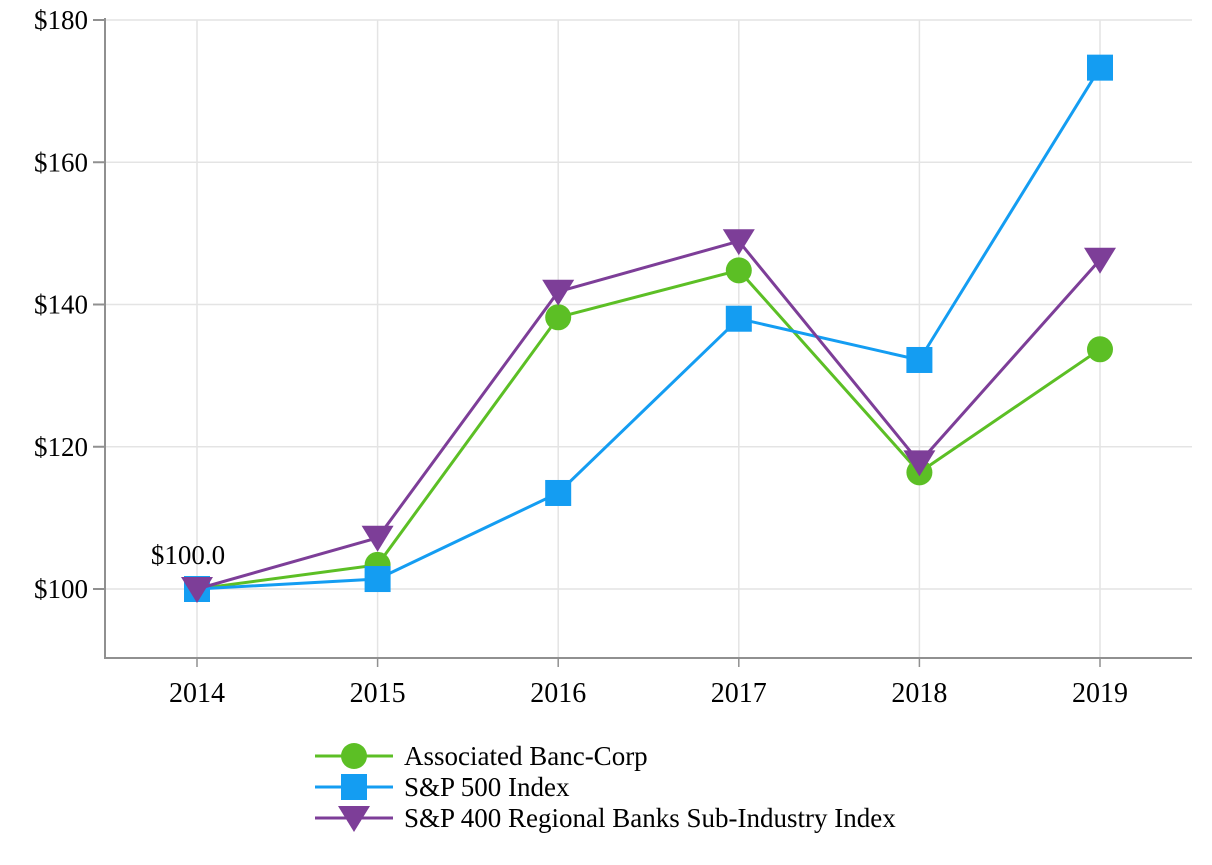  What do you see at coordinates (61, 20) in the screenshot?
I see `y-tick-label: $180` at bounding box center [61, 20].